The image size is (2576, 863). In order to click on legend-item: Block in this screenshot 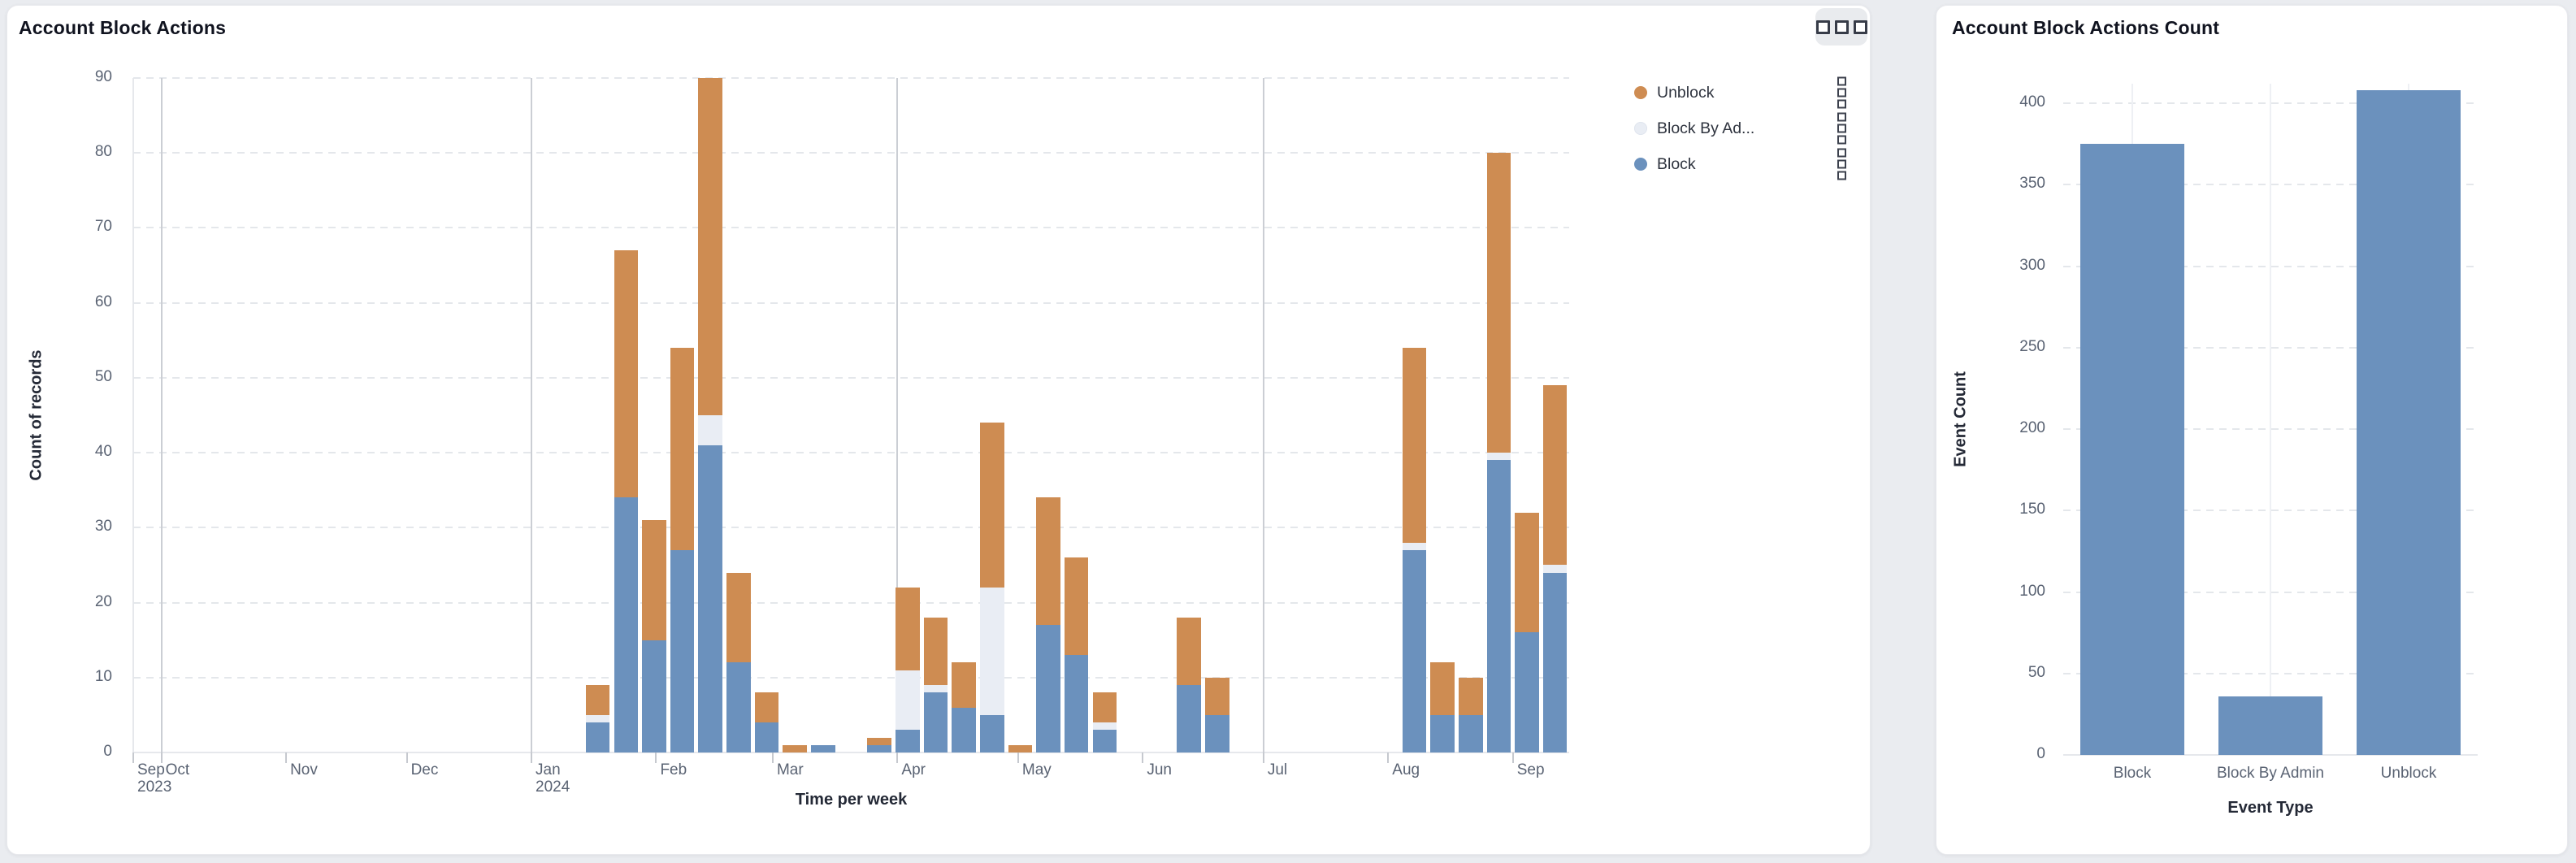, I will do `click(1749, 164)`.